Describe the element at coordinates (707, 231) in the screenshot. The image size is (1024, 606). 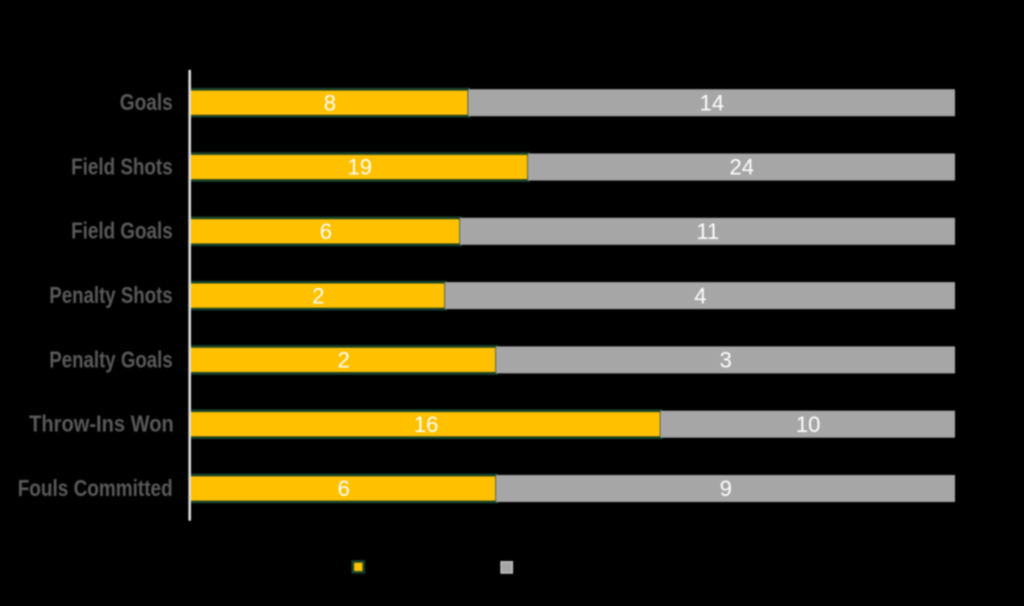
I see `svg-text: 11` at that location.